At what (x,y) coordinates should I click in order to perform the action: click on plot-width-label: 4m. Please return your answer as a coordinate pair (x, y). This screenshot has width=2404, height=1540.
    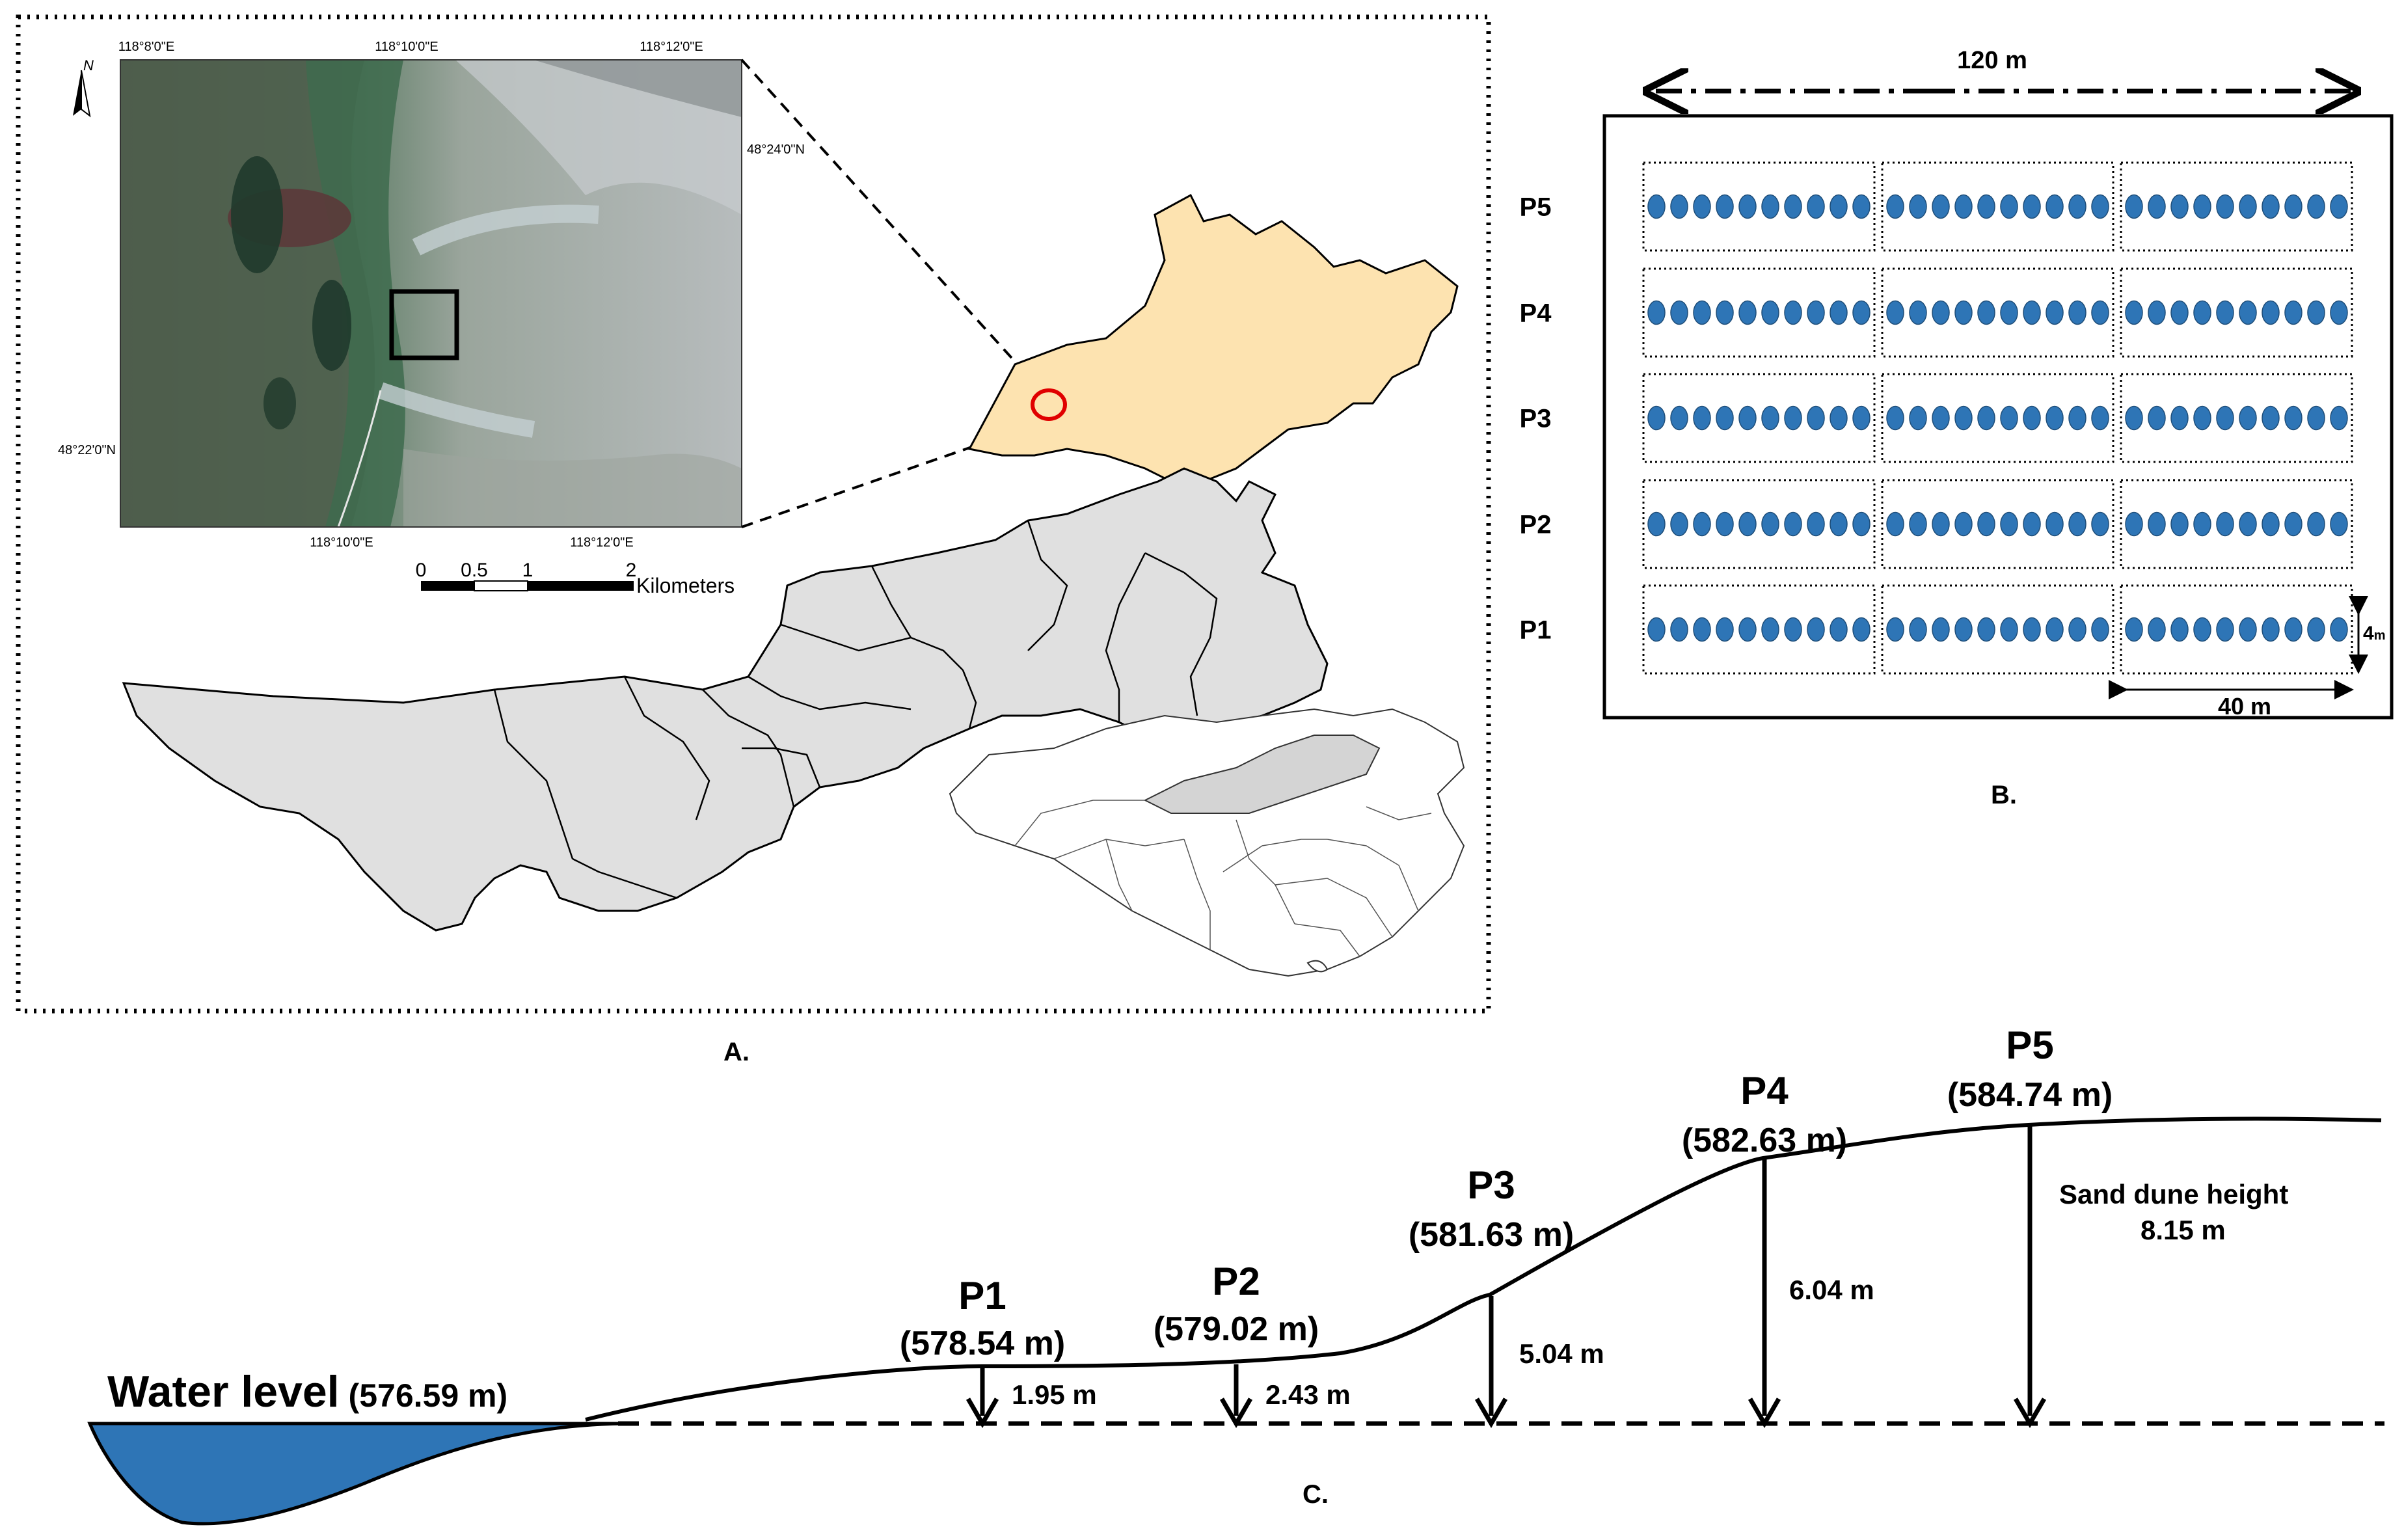
    Looking at the image, I should click on (2374, 633).